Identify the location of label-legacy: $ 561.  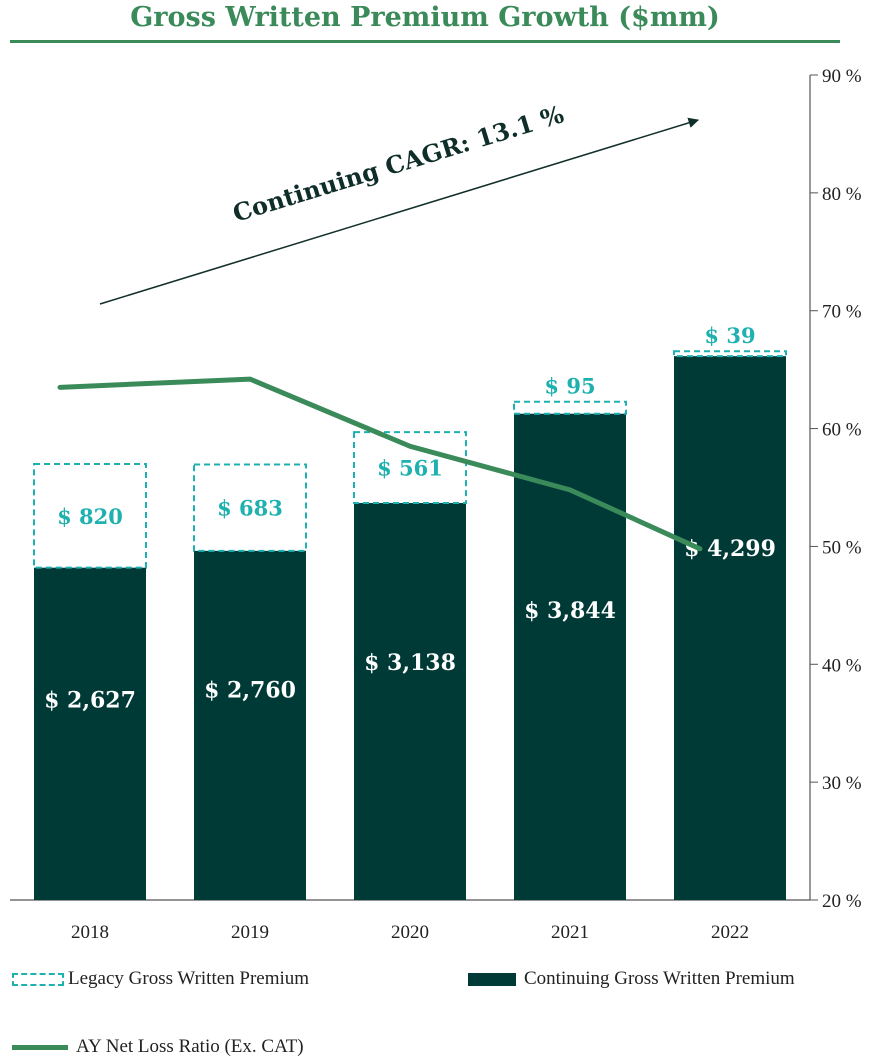
(410, 468).